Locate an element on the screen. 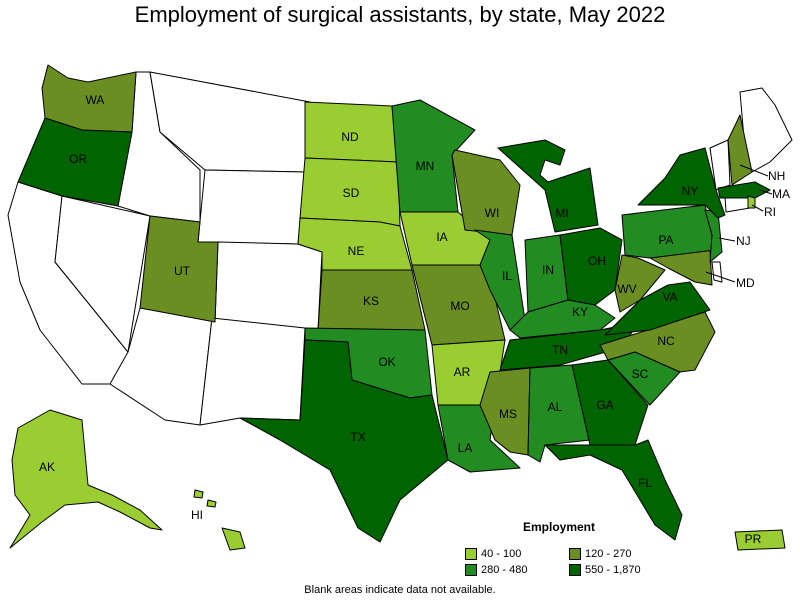 The height and width of the screenshot is (600, 800). legend-item-40-100: 40 - 100 is located at coordinates (493, 554).